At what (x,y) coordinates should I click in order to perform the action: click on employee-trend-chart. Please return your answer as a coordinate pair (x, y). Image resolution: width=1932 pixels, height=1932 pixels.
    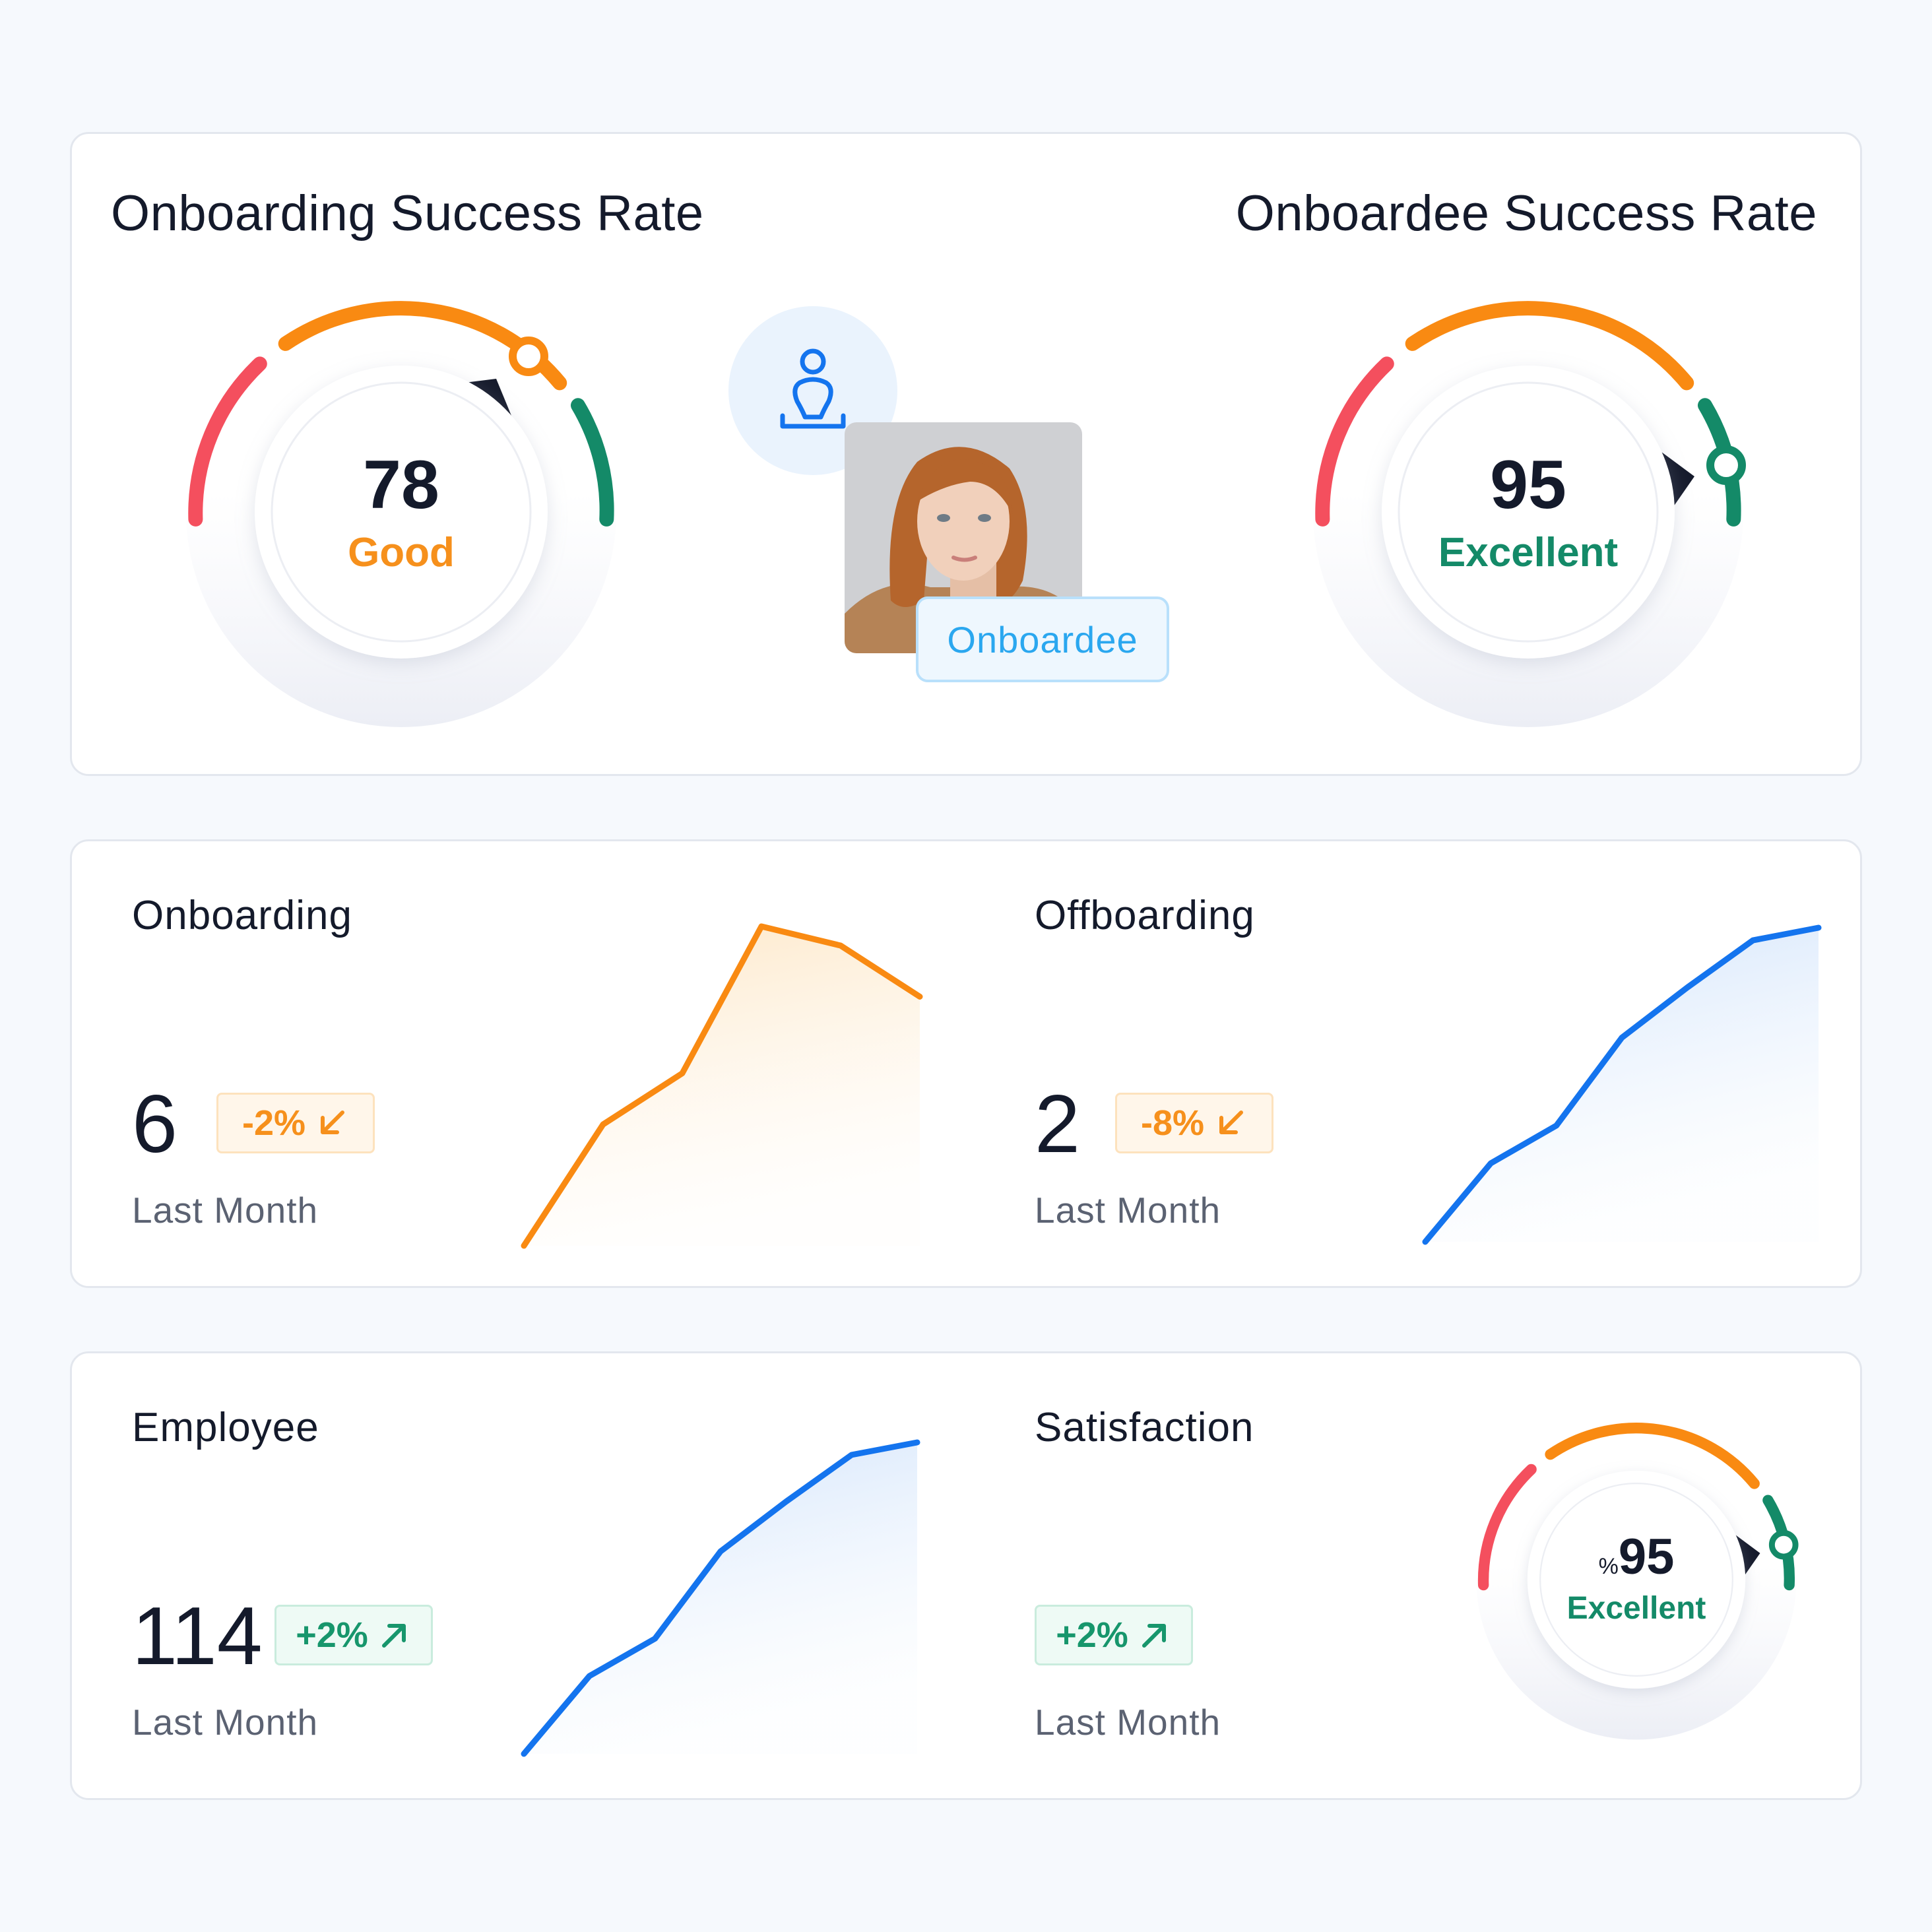
    Looking at the image, I should click on (720, 1598).